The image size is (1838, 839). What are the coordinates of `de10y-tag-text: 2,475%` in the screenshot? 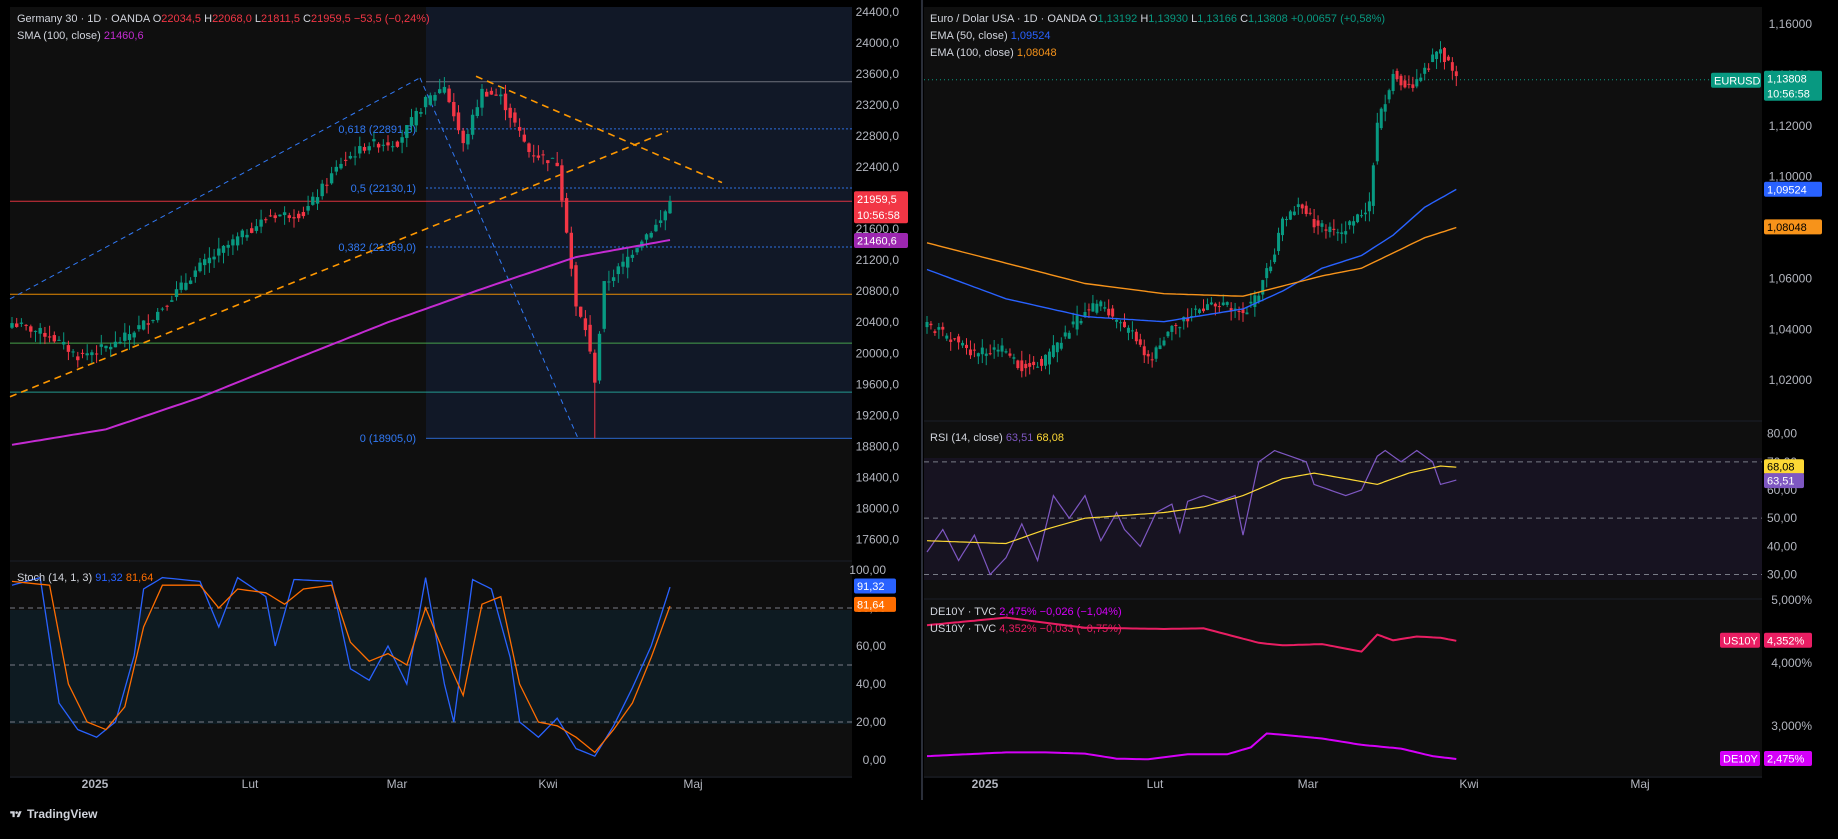 It's located at (1786, 759).